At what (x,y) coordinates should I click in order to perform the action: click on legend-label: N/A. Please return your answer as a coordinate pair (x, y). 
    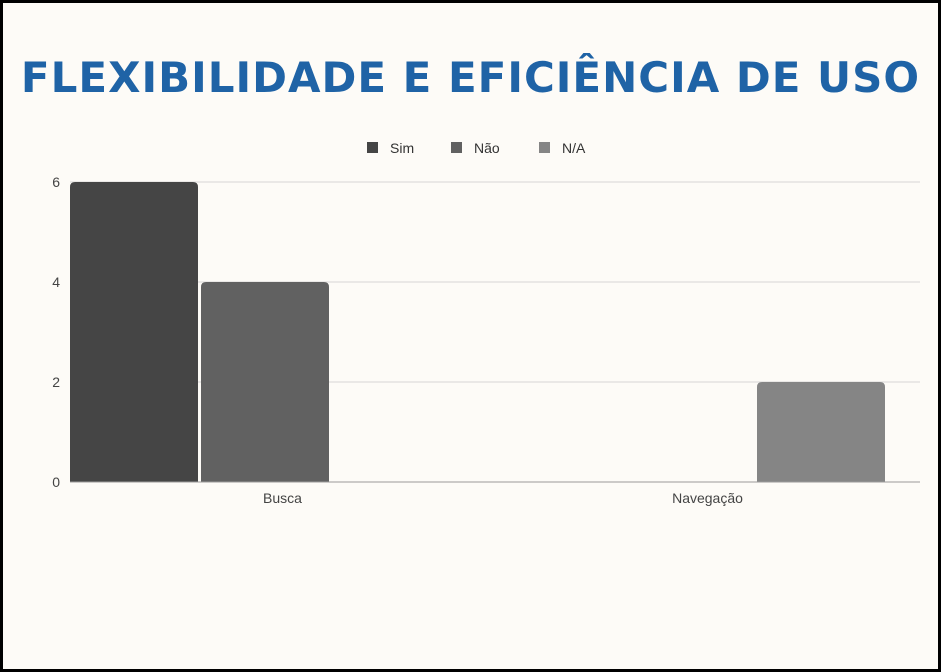
    Looking at the image, I should click on (574, 148).